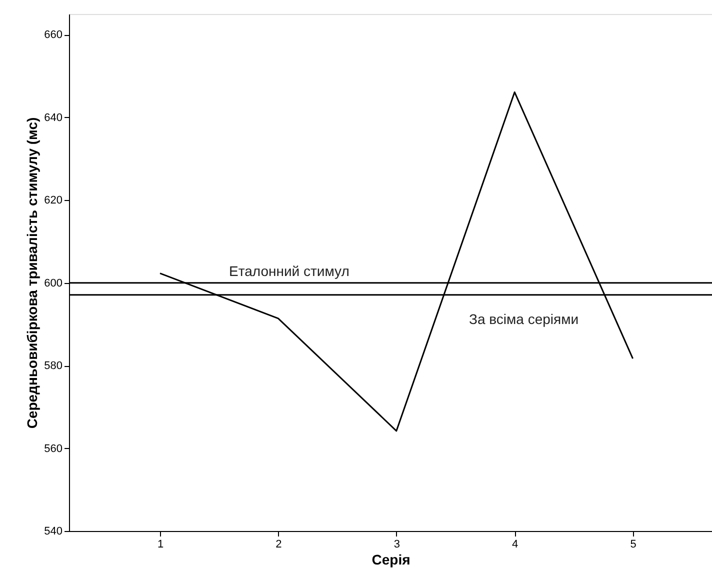 Image resolution: width=712 pixels, height=582 pixels. What do you see at coordinates (524, 318) in the screenshot?
I see `ref-line-label: За всіма серіями` at bounding box center [524, 318].